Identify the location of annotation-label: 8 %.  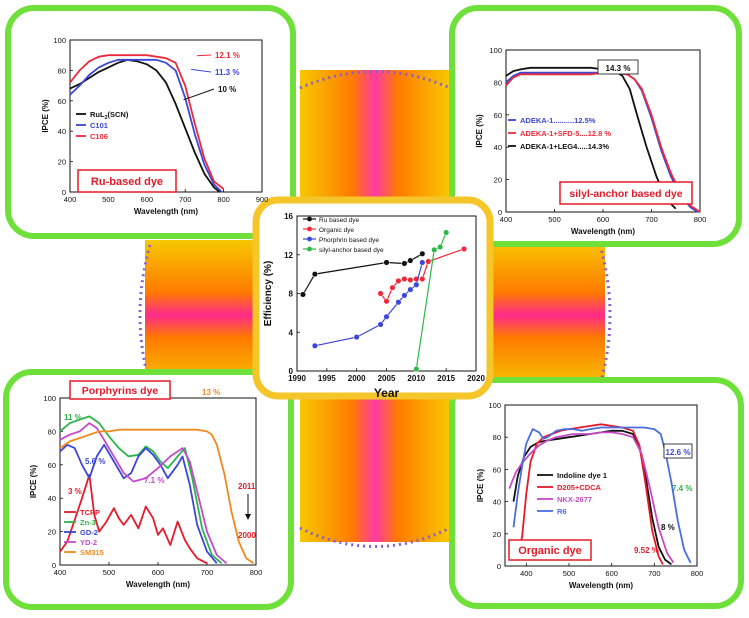
(668, 527).